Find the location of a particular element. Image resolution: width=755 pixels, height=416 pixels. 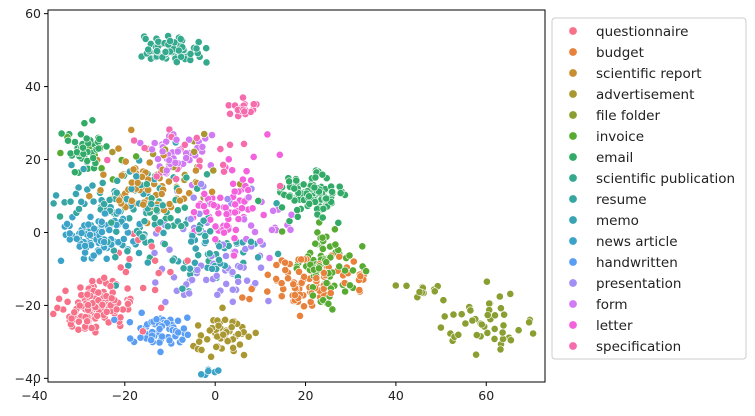

legend-label: file folder is located at coordinates (628, 116).